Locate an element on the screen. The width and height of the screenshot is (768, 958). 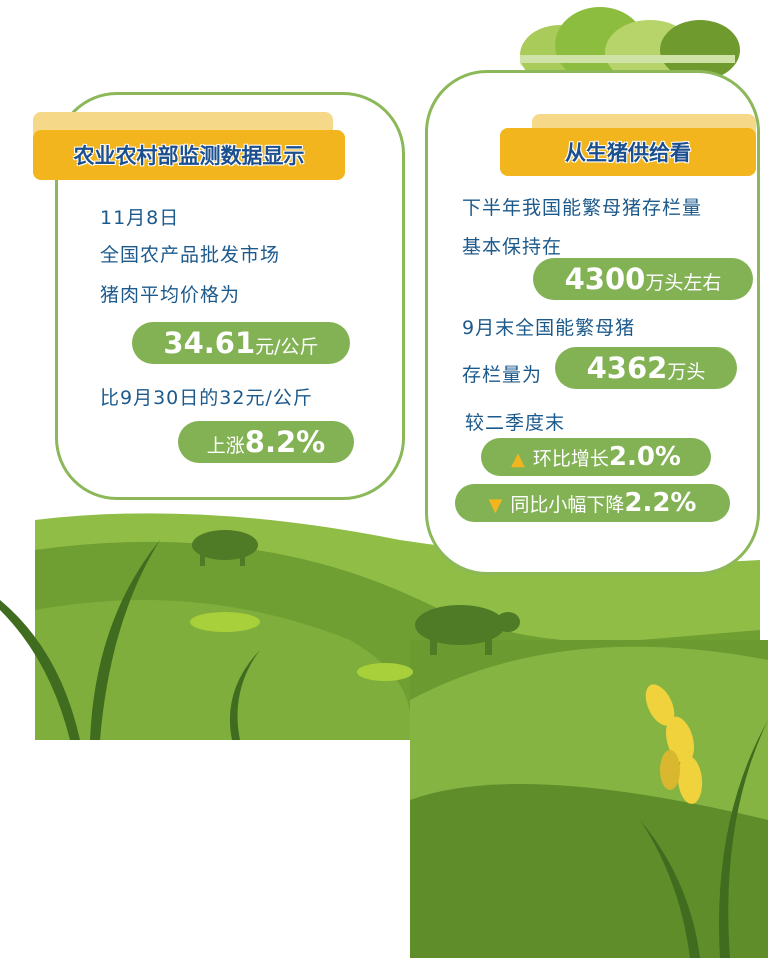
stock-value: 4300 is located at coordinates (605, 279).